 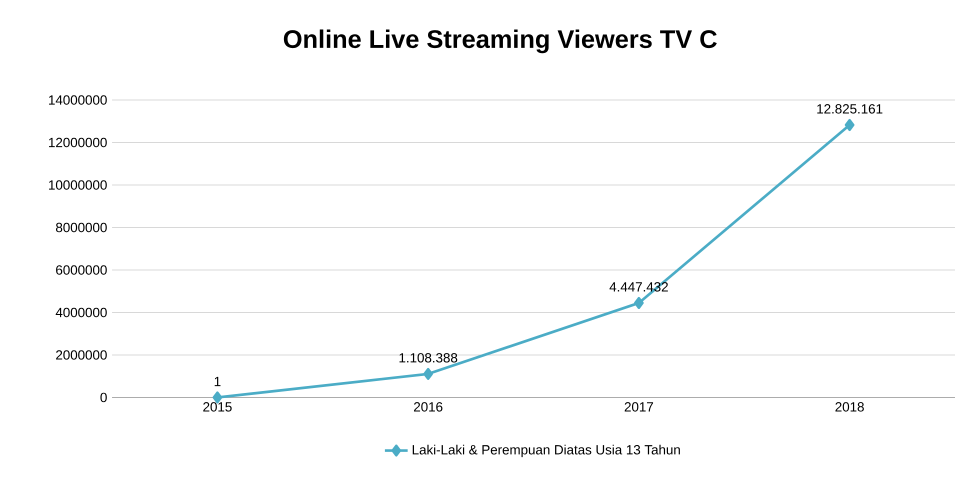 I want to click on x-tick-label: 2015, so click(x=217, y=407).